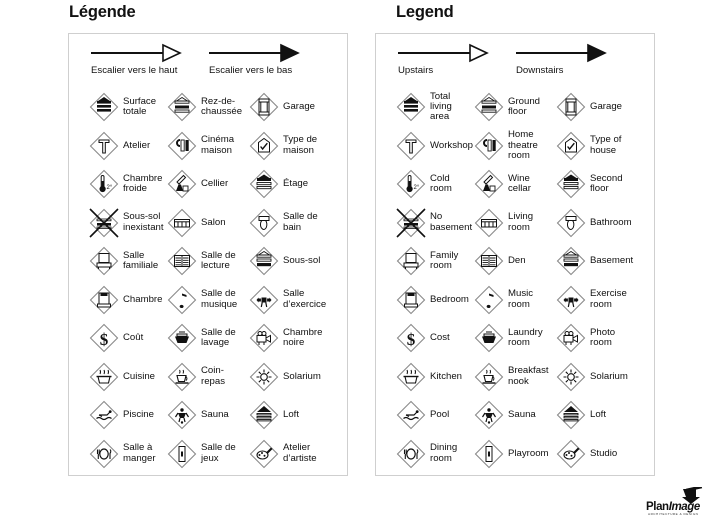 The width and height of the screenshot is (720, 523). I want to click on legend-item: Photo room, so click(598, 338).